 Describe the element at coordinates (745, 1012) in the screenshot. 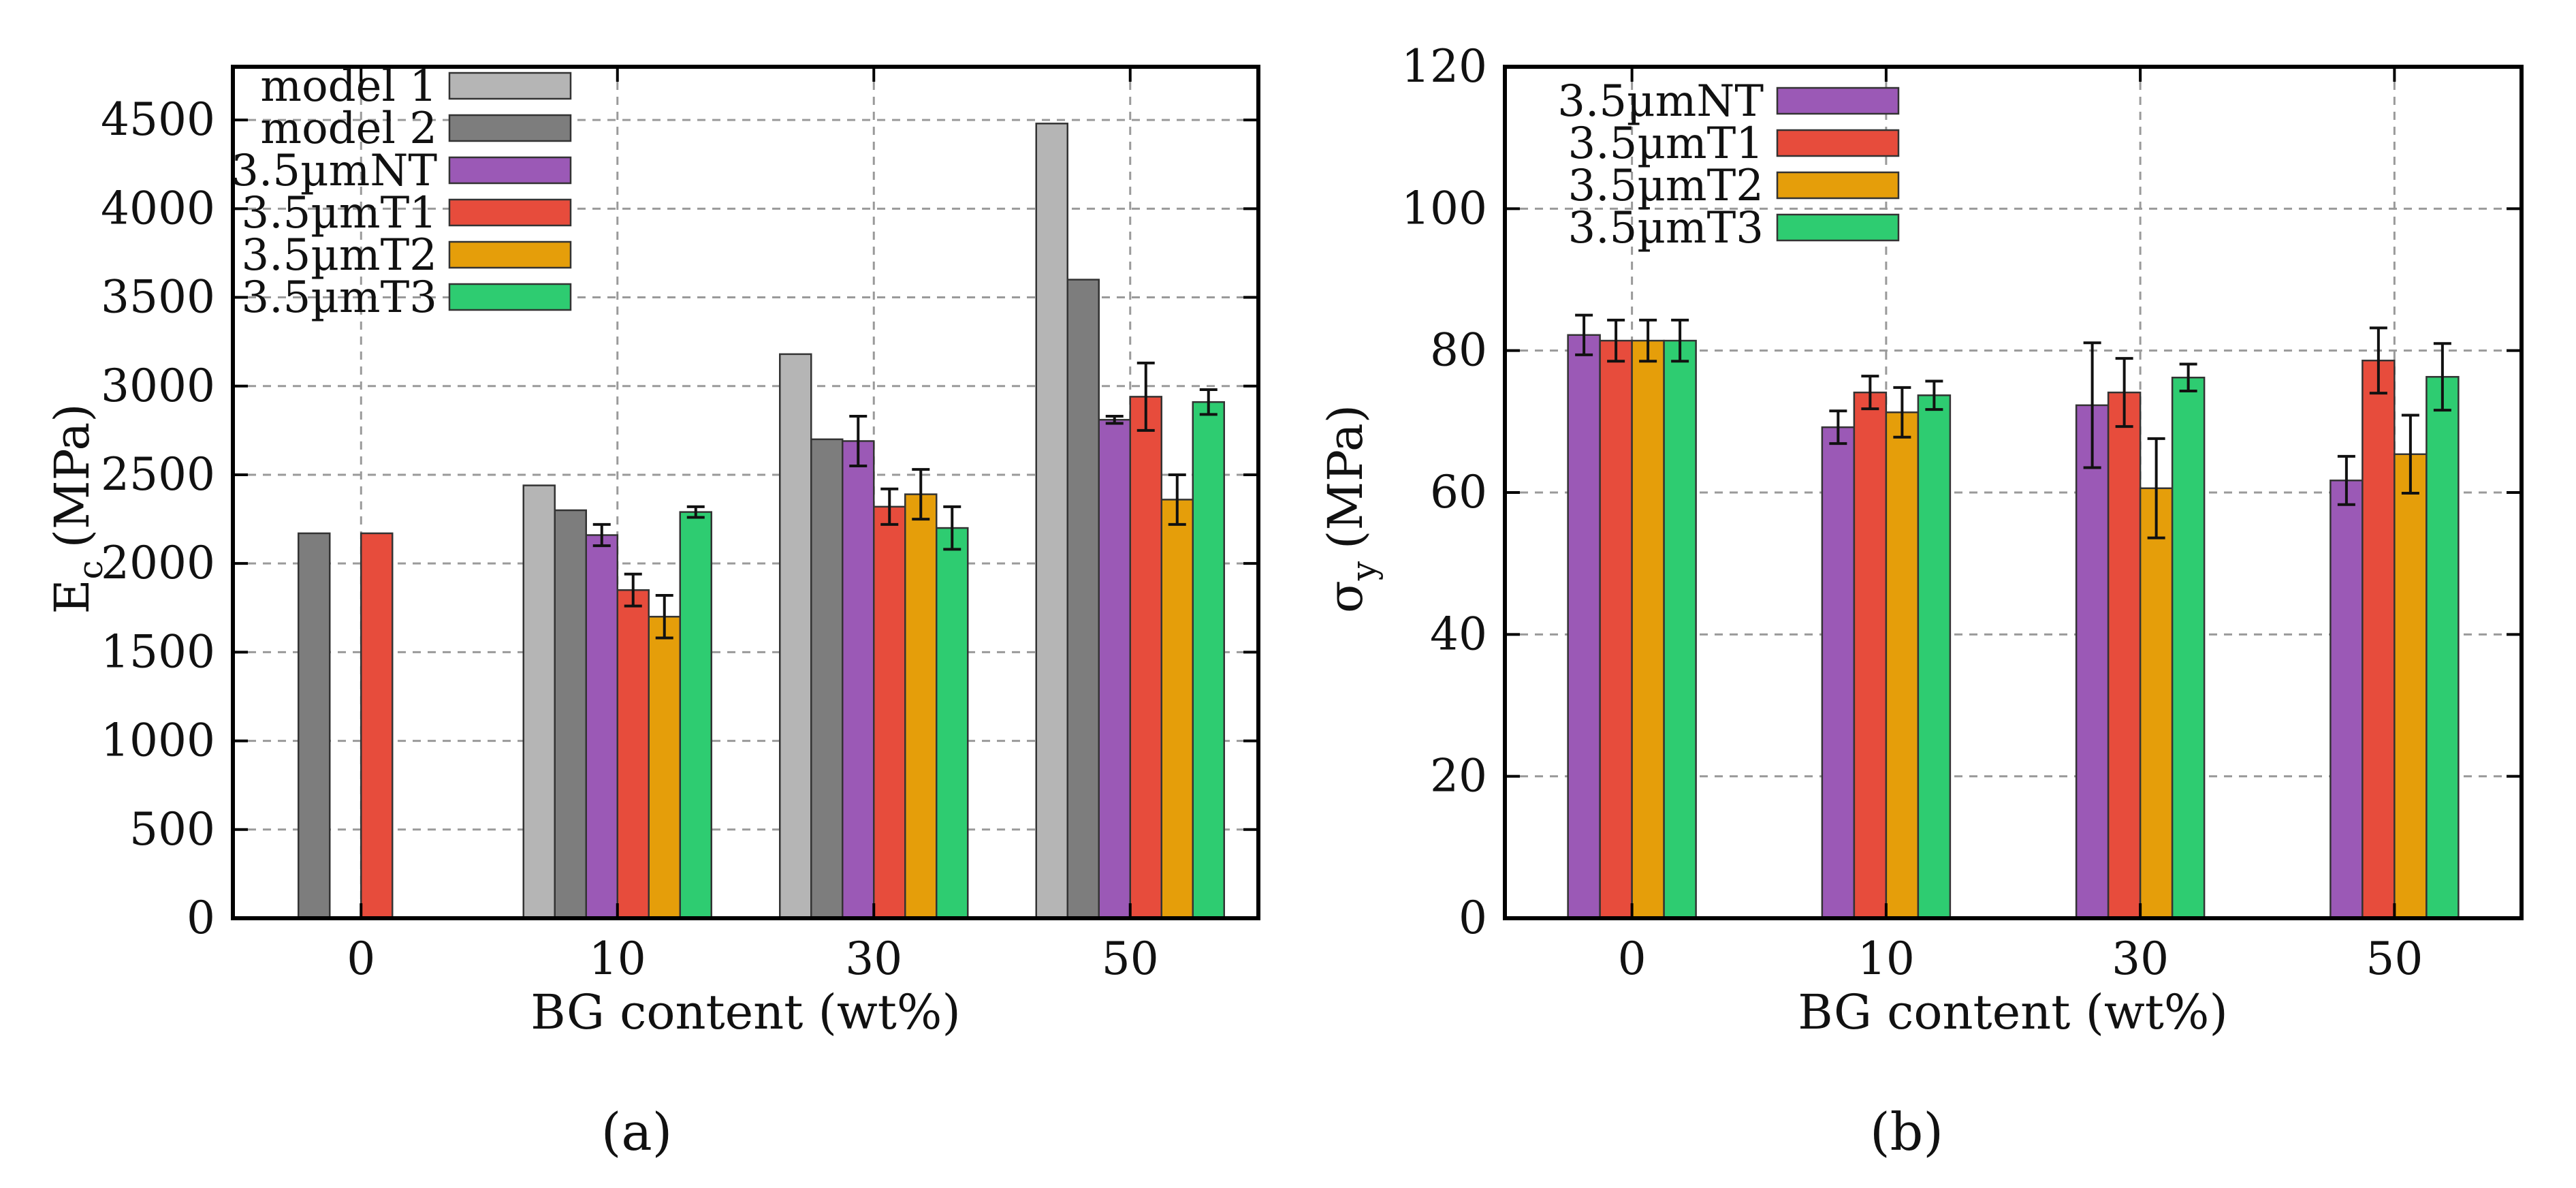

I see `x-axis-title-a: BG content (wt%)` at that location.